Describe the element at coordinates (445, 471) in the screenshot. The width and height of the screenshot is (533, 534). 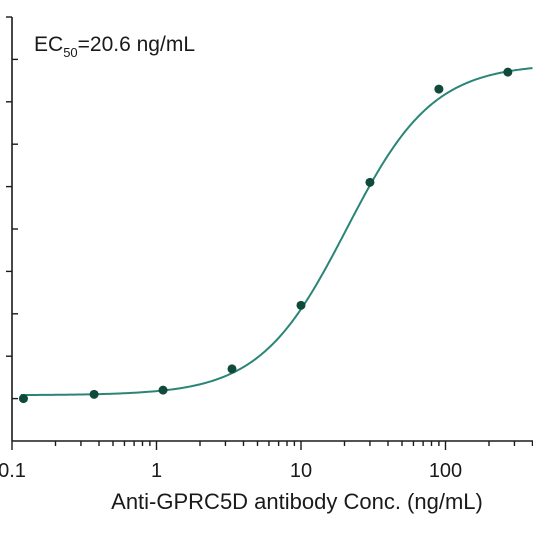
I see `x-tick-label: 100` at that location.